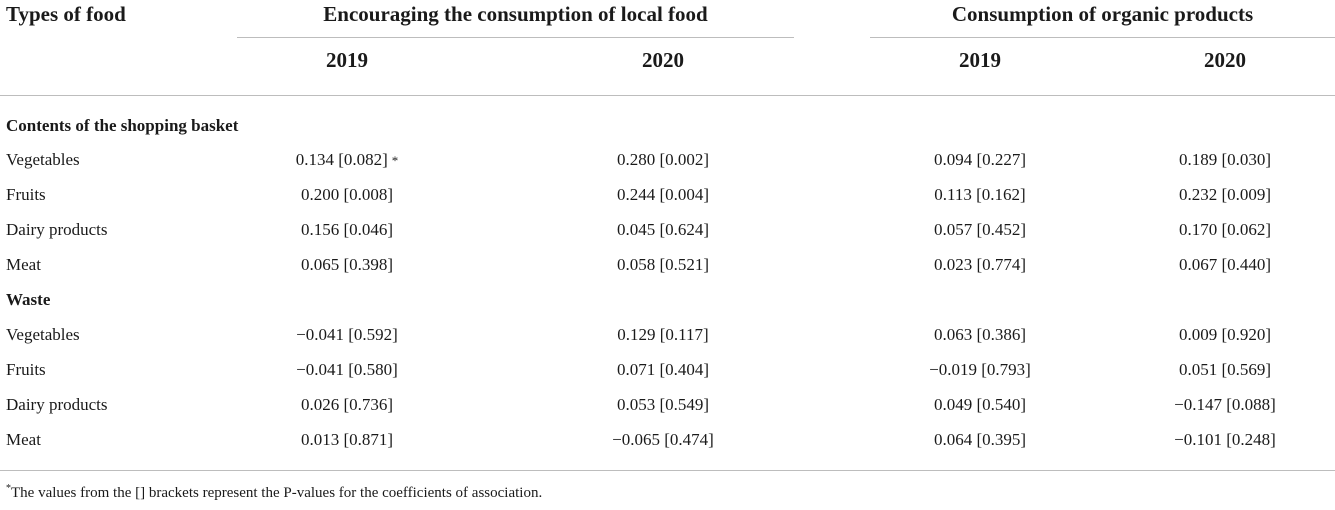  What do you see at coordinates (980, 439) in the screenshot?
I see `table-cell: 0.064 [0.395]` at bounding box center [980, 439].